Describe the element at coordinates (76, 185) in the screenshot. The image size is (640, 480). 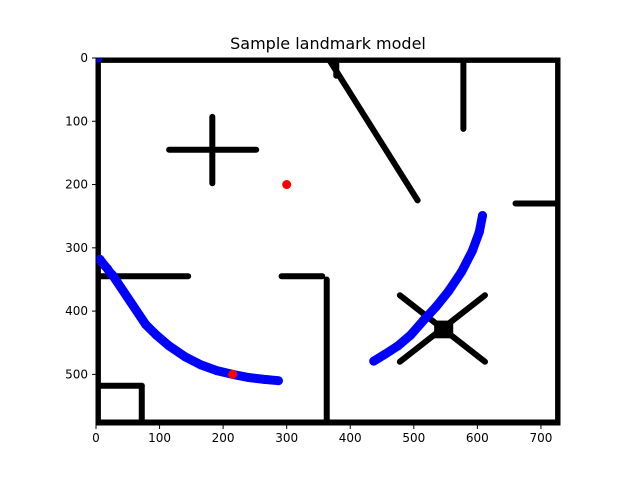
I see `y-tick-label: 200` at that location.